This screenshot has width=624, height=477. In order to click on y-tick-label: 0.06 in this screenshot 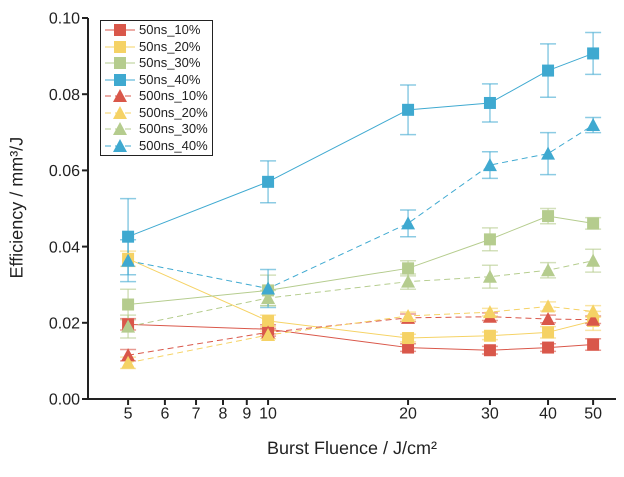, I will do `click(64, 171)`.